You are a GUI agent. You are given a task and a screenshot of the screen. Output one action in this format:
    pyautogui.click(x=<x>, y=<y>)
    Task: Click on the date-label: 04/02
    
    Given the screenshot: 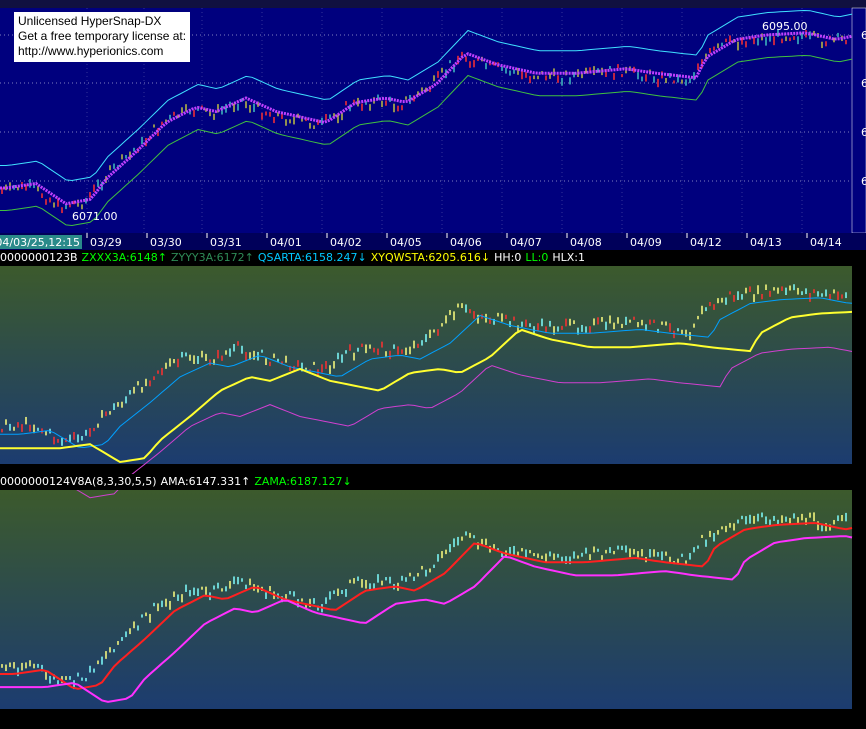 What is the action you would take?
    pyautogui.click(x=346, y=242)
    